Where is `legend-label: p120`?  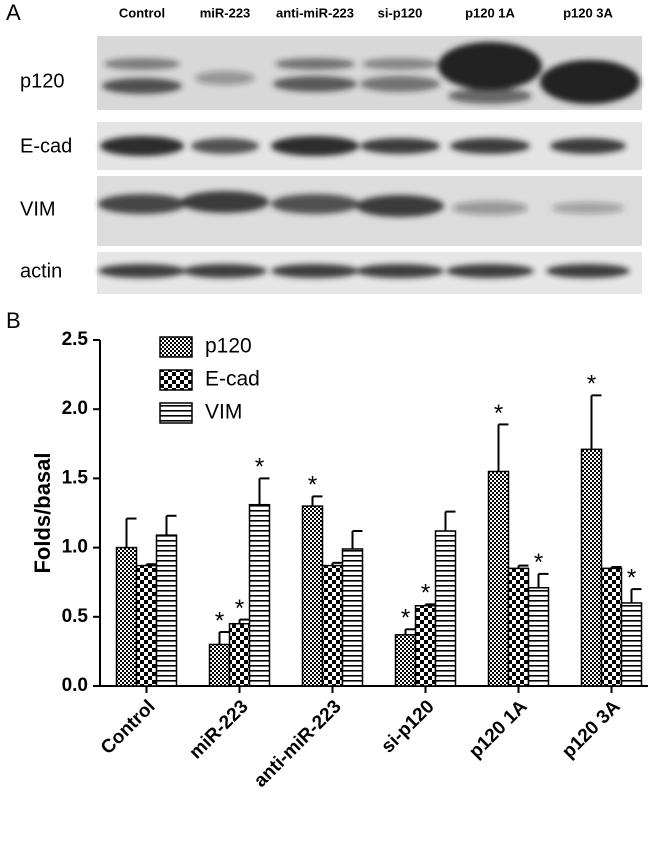 legend-label: p120 is located at coordinates (228, 346).